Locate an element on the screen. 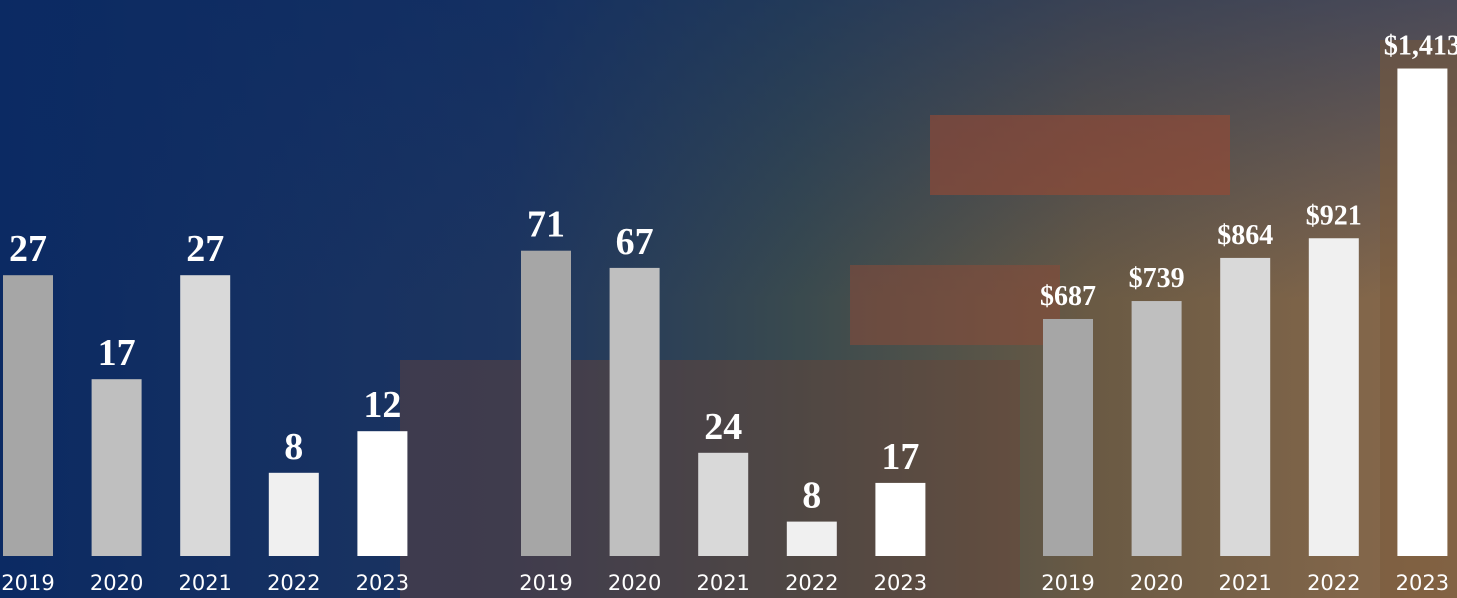  value-label: $921 is located at coordinates (1334, 215).